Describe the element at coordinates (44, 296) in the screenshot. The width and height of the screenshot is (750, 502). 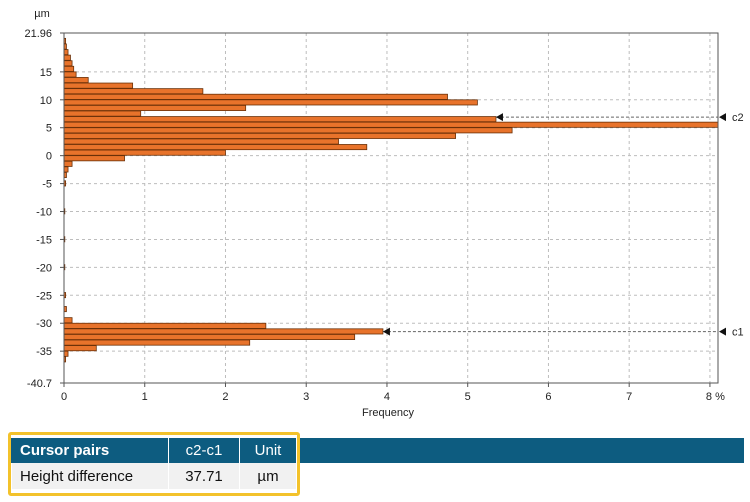
I see `y-tick-label: -25` at that location.